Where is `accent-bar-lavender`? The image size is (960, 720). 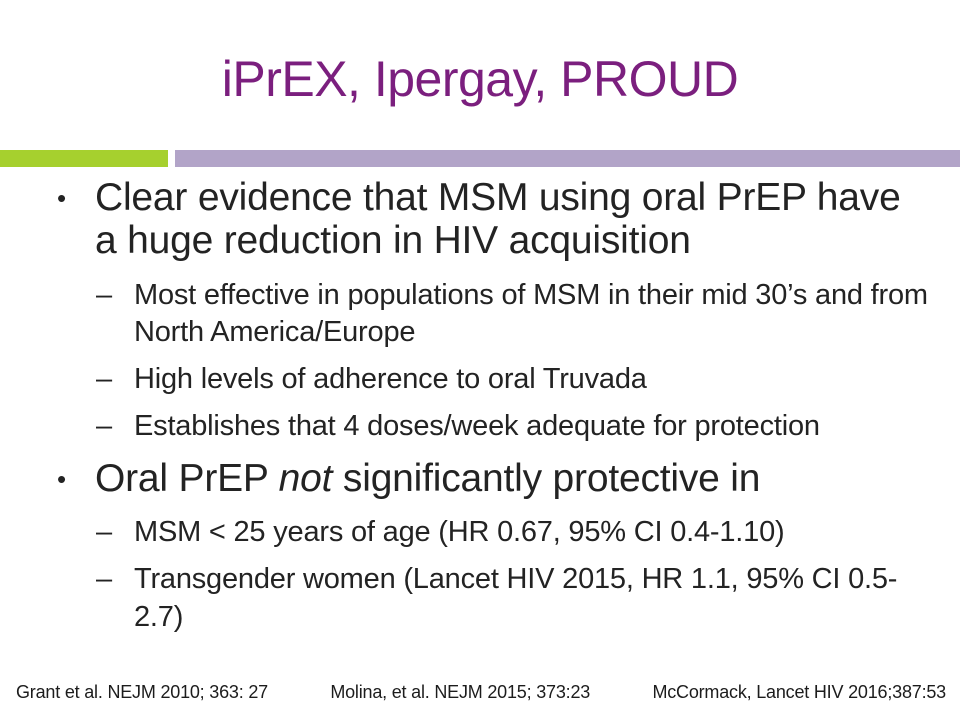 accent-bar-lavender is located at coordinates (567, 158).